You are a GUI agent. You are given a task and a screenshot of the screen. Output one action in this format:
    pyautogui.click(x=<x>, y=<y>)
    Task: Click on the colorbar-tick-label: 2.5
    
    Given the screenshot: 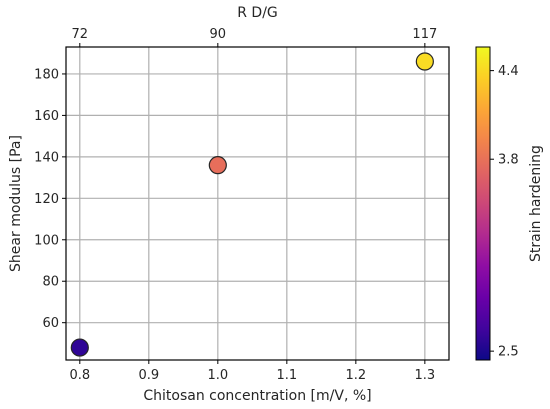 What is the action you would take?
    pyautogui.click(x=508, y=352)
    